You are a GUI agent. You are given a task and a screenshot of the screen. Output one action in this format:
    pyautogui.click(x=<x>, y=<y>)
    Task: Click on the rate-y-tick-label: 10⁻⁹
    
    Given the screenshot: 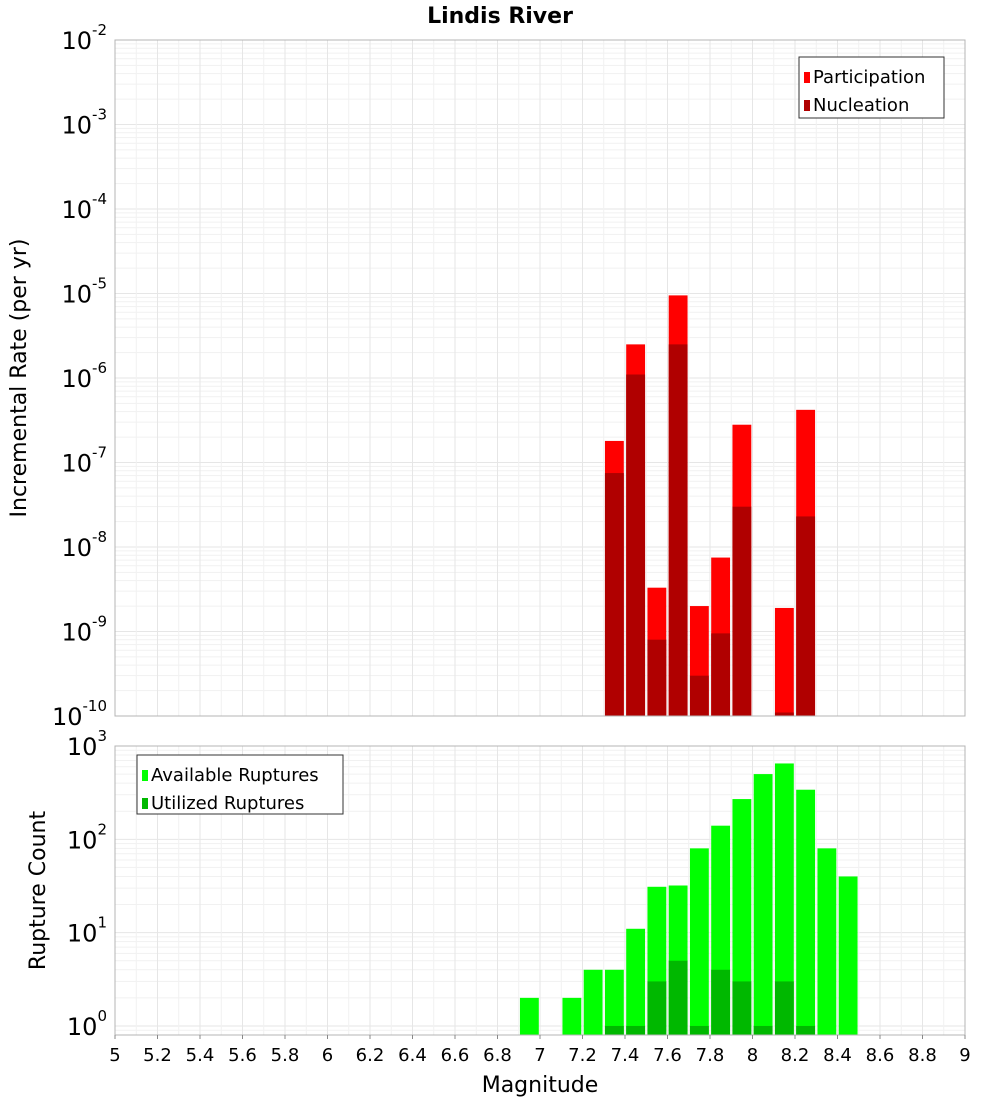 What is the action you would take?
    pyautogui.click(x=84, y=630)
    